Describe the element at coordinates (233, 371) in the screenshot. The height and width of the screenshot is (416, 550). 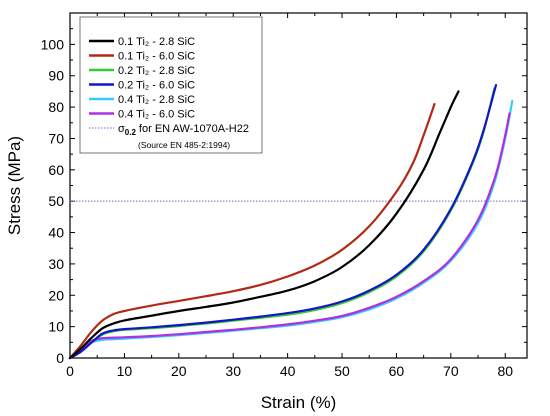
I see `x-tick-label: 30` at that location.